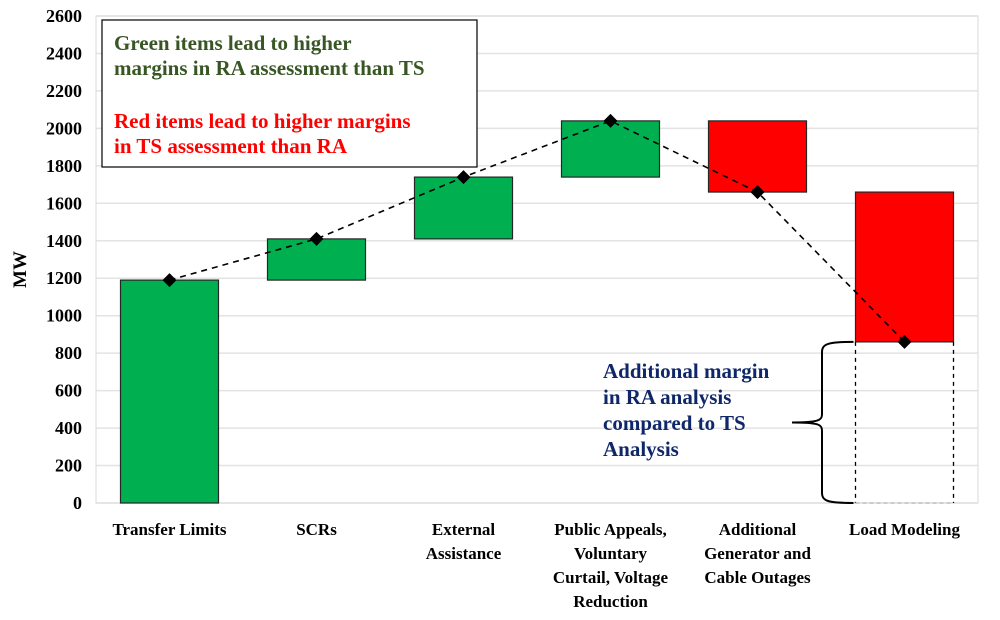 Image resolution: width=1000 pixels, height=620 pixels. Describe the element at coordinates (757, 577) in the screenshot. I see `x-category-label-line: Cable Outages` at that location.